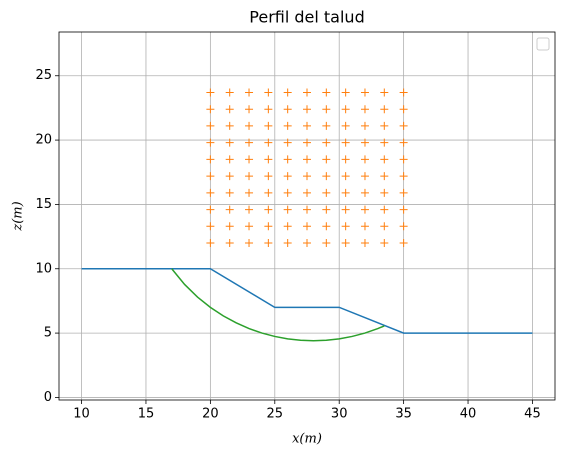 The width and height of the screenshot is (564, 457). What do you see at coordinates (43, 75) in the screenshot?
I see `y-tick-label: 25` at bounding box center [43, 75].